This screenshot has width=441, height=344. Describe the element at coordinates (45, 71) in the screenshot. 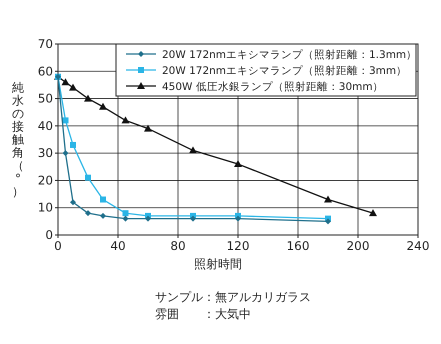

I see `y-tick-label: 60` at that location.